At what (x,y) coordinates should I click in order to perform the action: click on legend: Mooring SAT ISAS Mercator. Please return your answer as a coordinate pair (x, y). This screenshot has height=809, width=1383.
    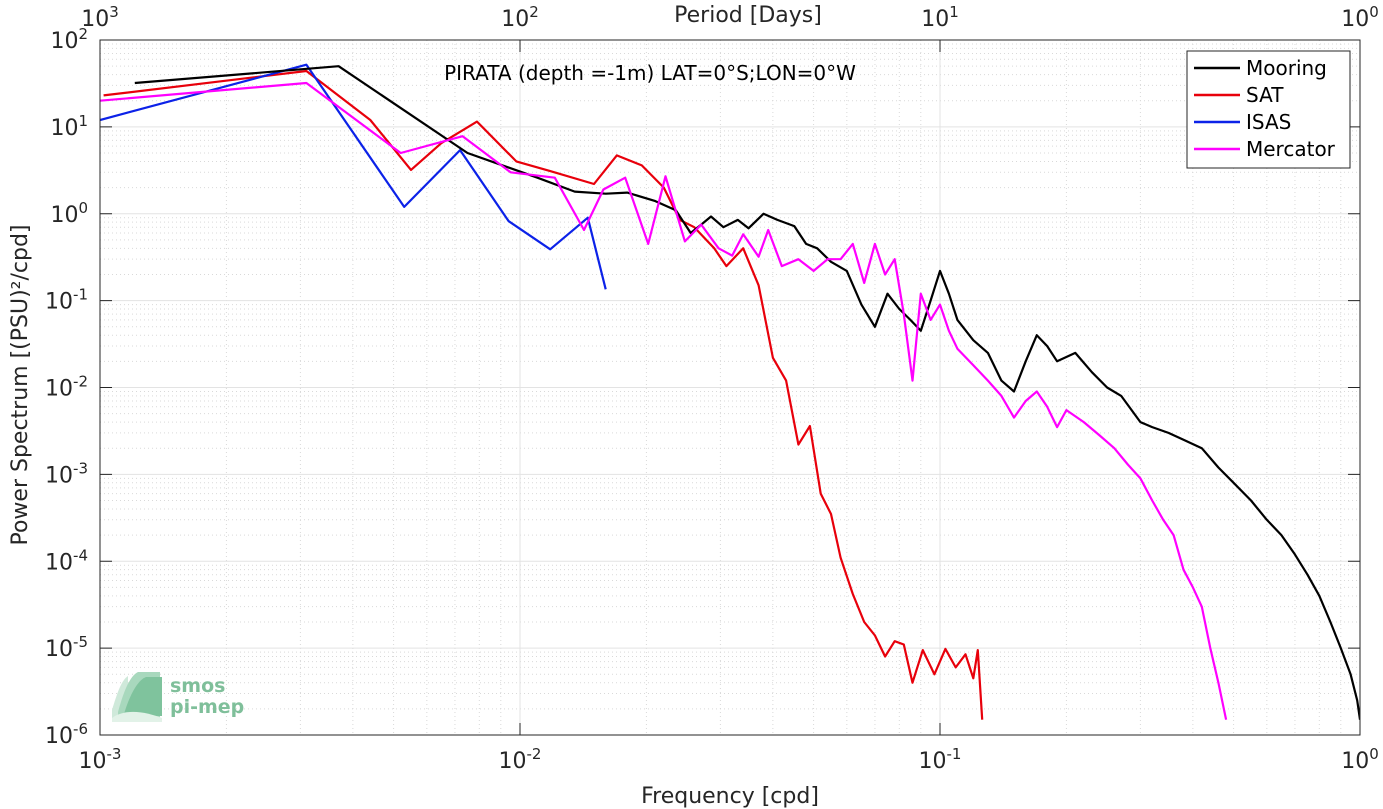
    Looking at the image, I should click on (1268, 109).